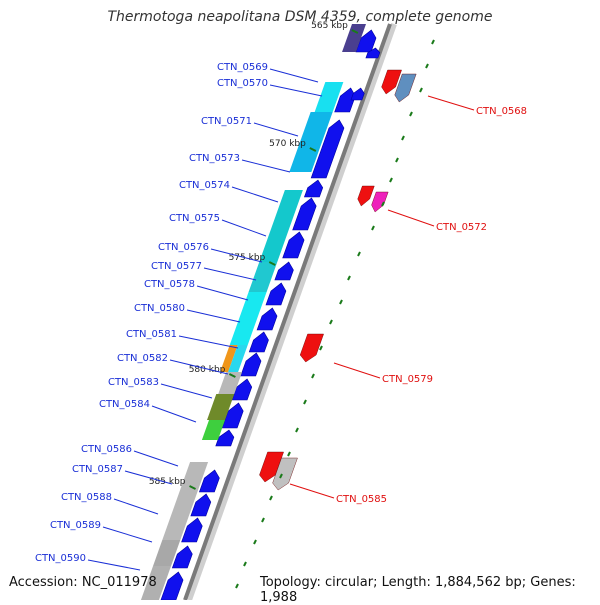  What do you see at coordinates (214, 158) in the screenshot?
I see `gene-label-forward: CTN_0573` at bounding box center [214, 158].